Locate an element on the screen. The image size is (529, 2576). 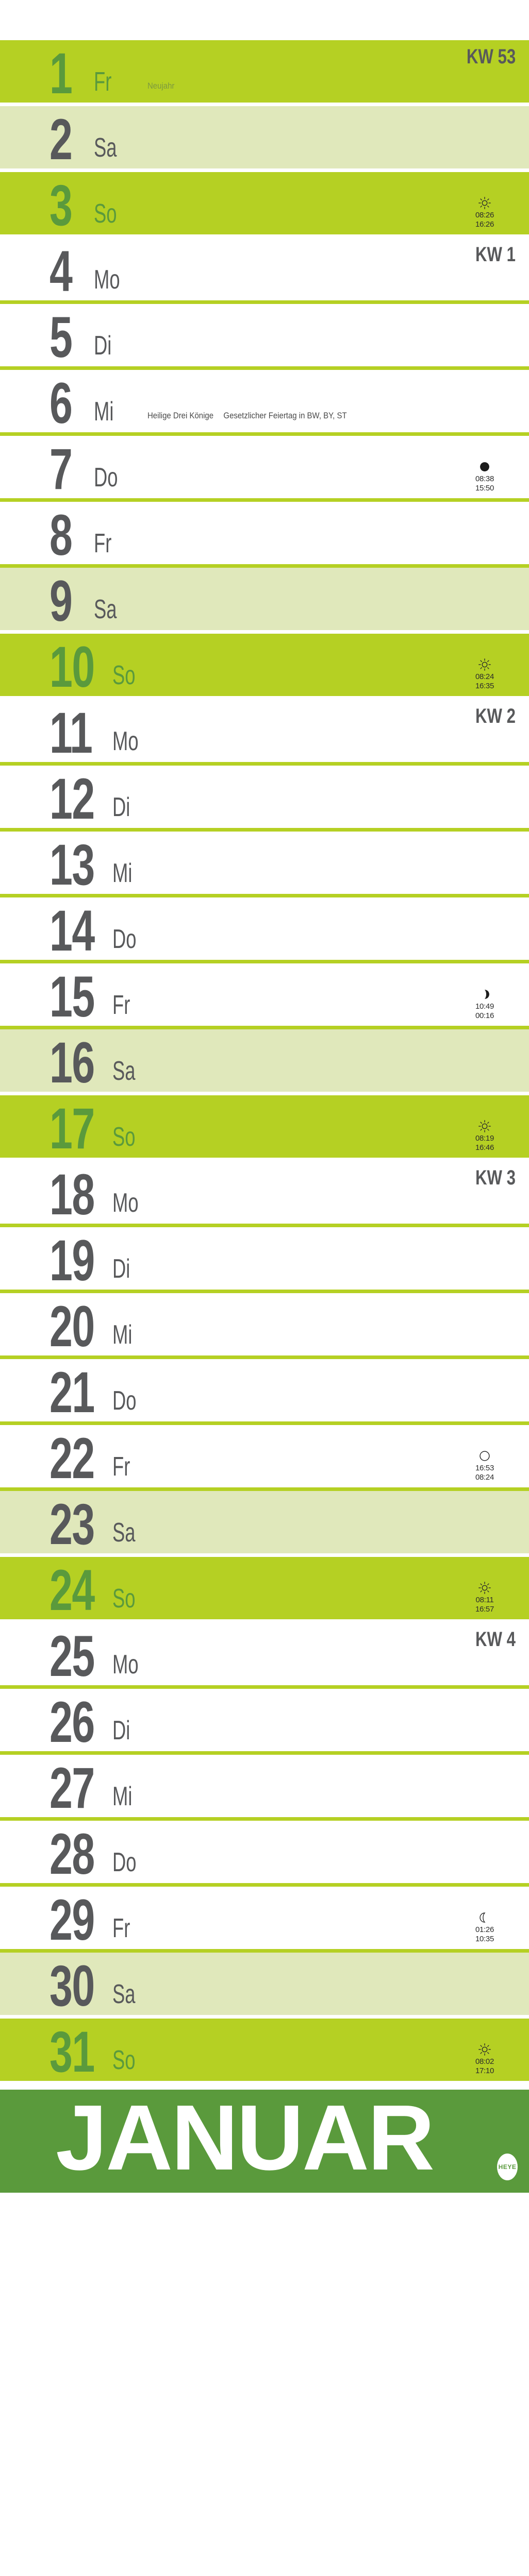
day-row: 26 Di is located at coordinates (264, 1722).